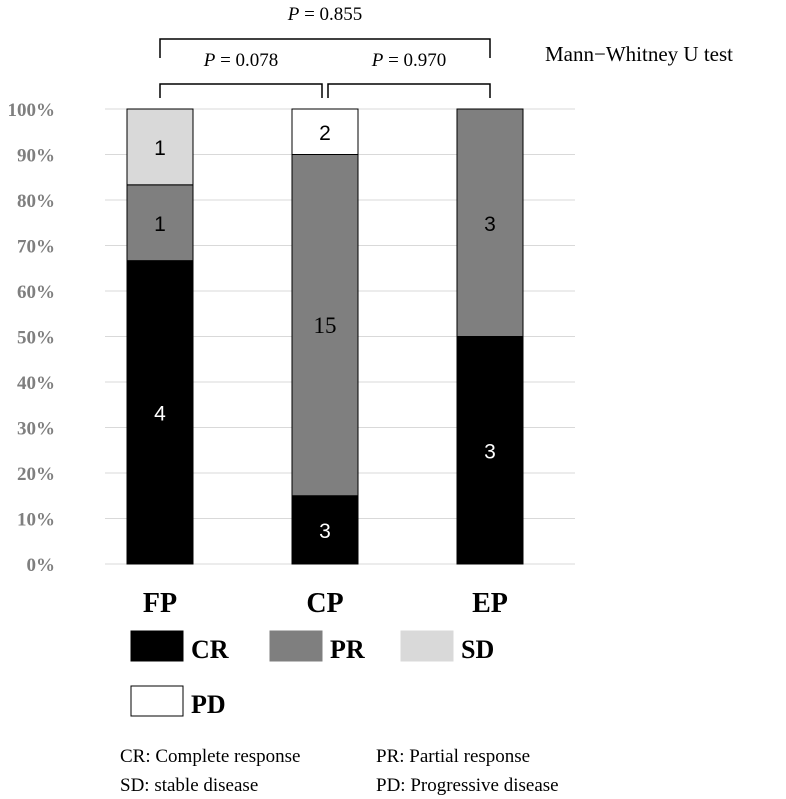 The width and height of the screenshot is (786, 799). I want to click on category-label: FP, so click(160, 603).